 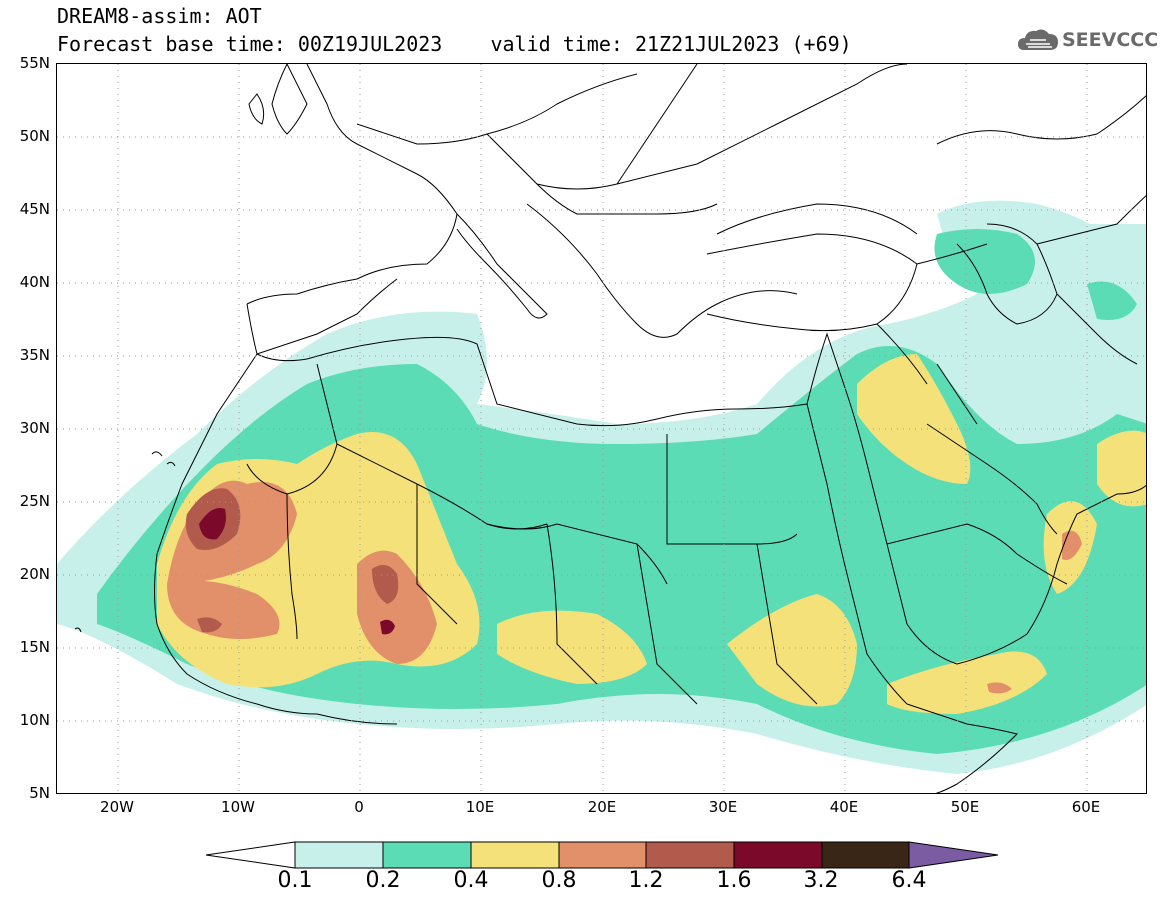 I want to click on lon-label: 20W, so click(x=117, y=807).